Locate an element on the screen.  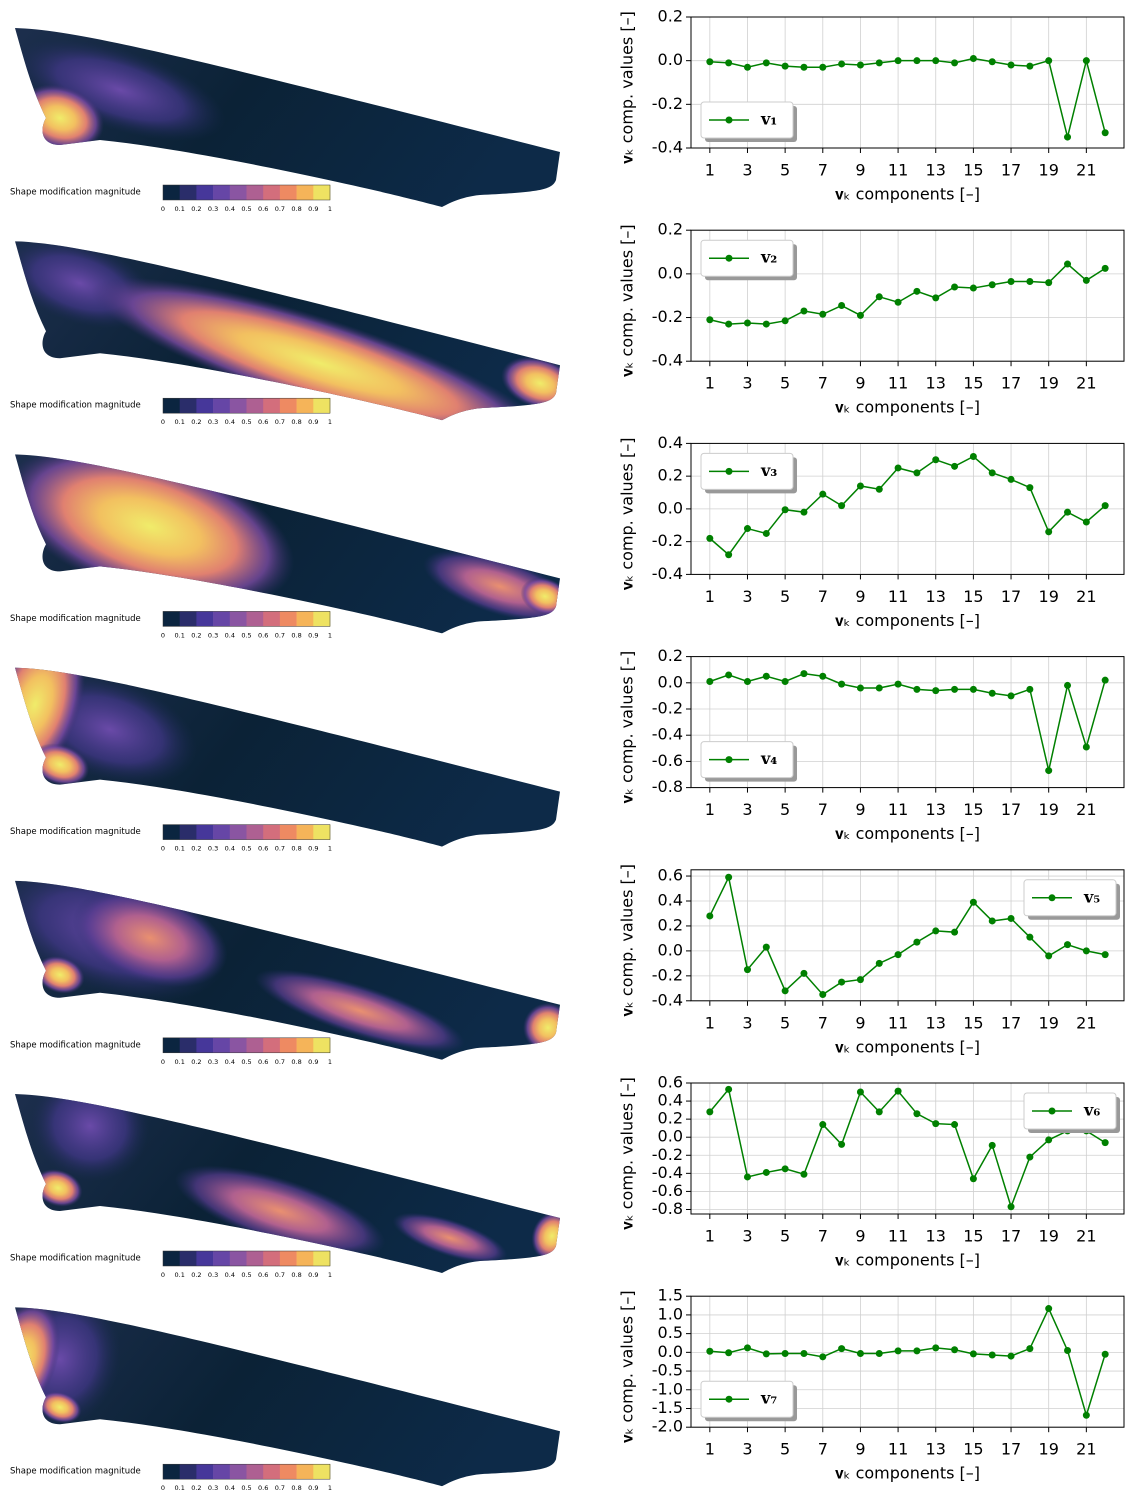
x-tick-label: 3 is located at coordinates (747, 596).